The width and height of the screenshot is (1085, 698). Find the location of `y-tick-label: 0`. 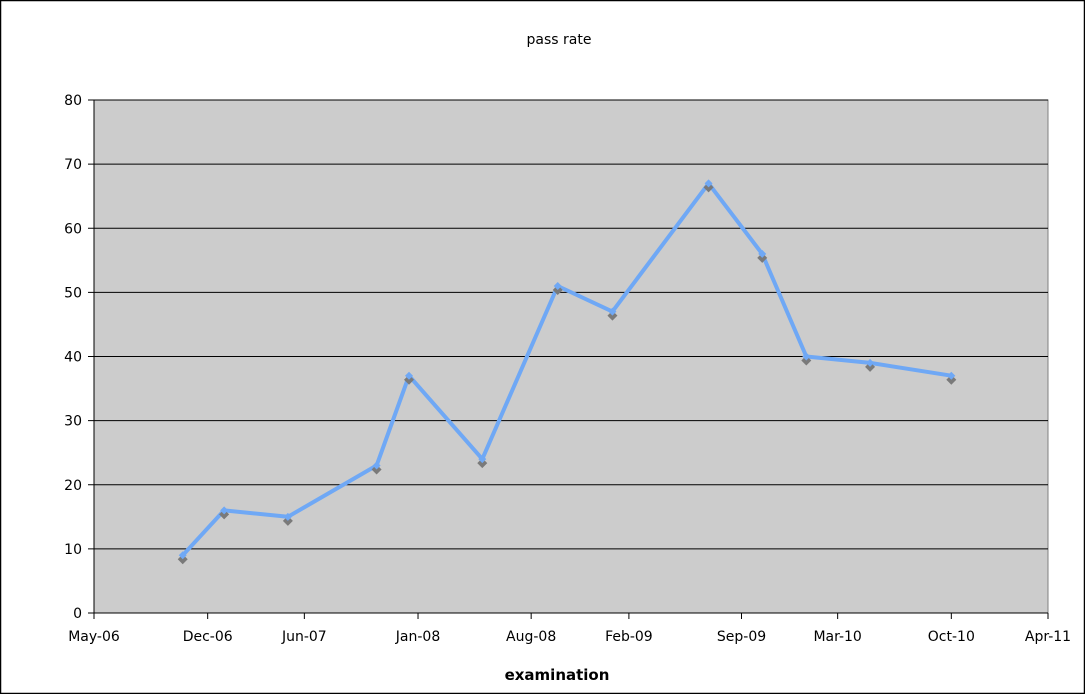

y-tick-label: 0 is located at coordinates (77, 614).